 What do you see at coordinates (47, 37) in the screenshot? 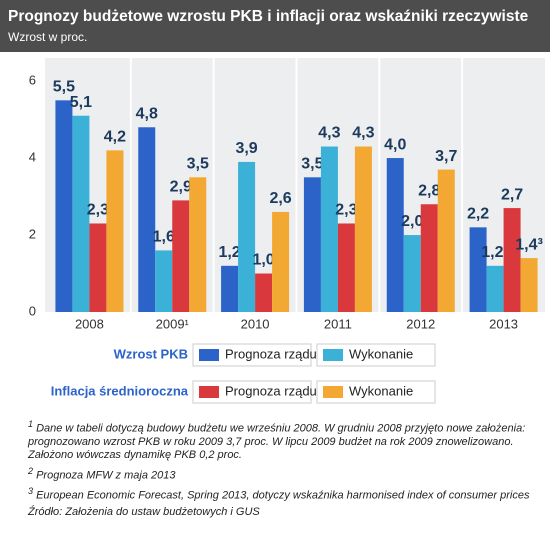
I see `chart-subtitle: Wzrost w proc.` at bounding box center [47, 37].